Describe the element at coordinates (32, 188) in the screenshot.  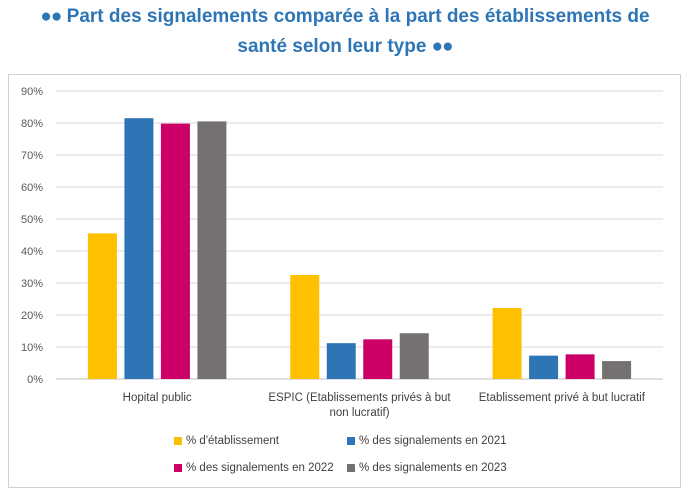
I see `y-tick-label: 60%` at that location.